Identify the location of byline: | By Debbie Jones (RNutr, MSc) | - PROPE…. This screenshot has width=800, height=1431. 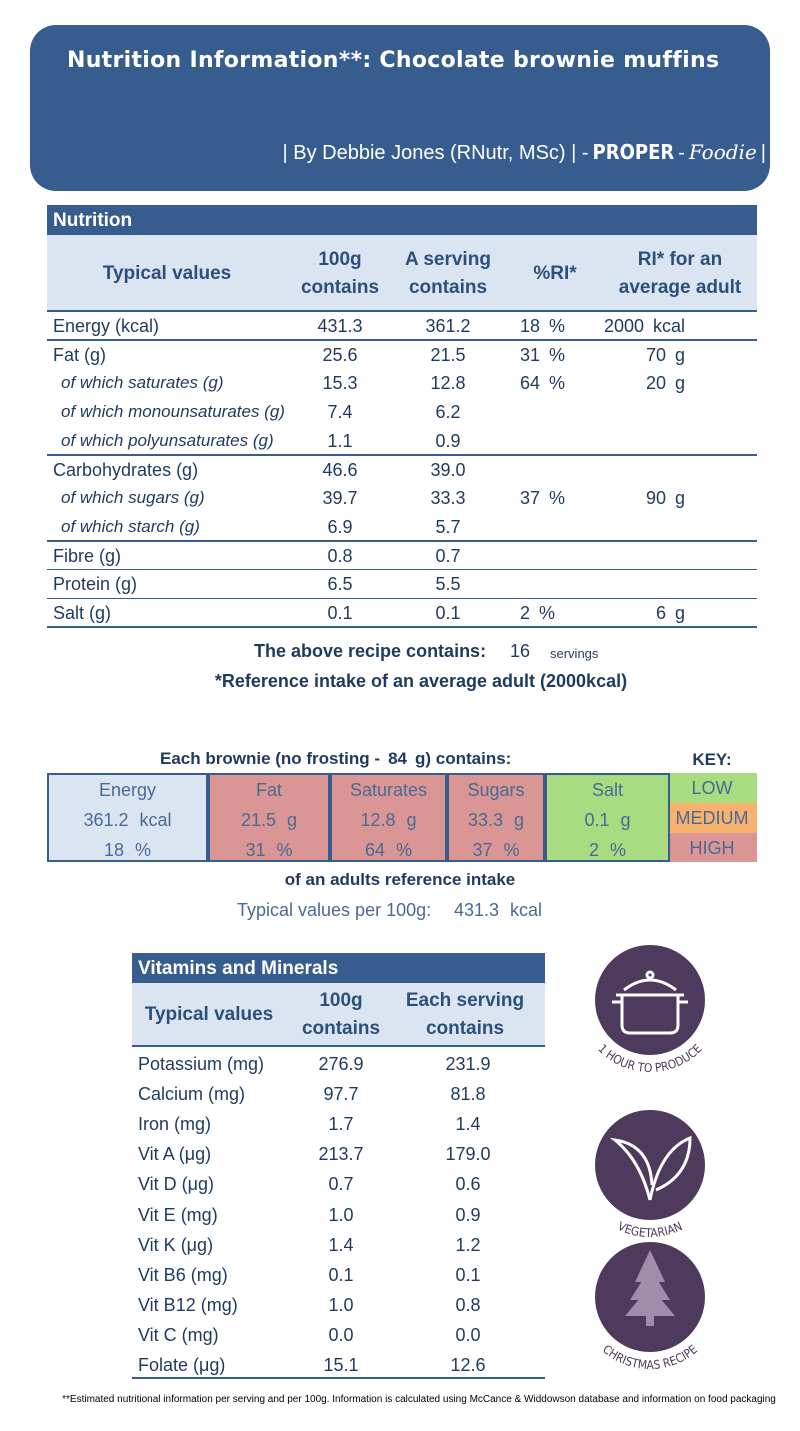
(525, 152).